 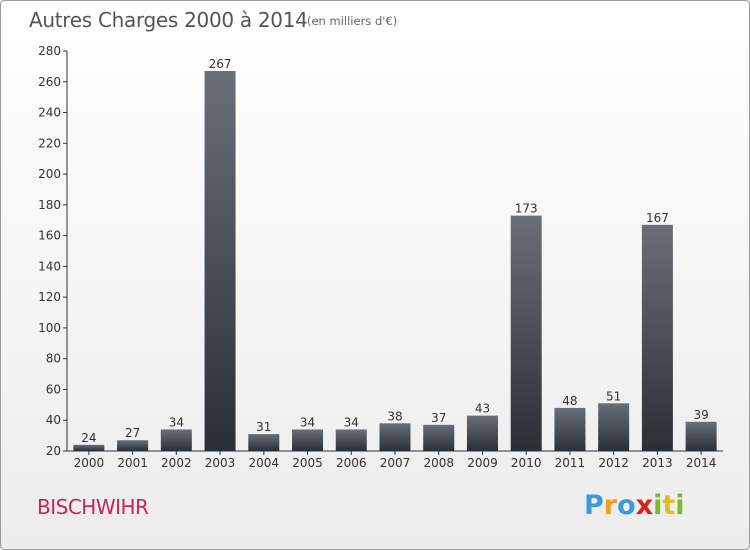 I want to click on x-tick-label: 2012, so click(x=613, y=463).